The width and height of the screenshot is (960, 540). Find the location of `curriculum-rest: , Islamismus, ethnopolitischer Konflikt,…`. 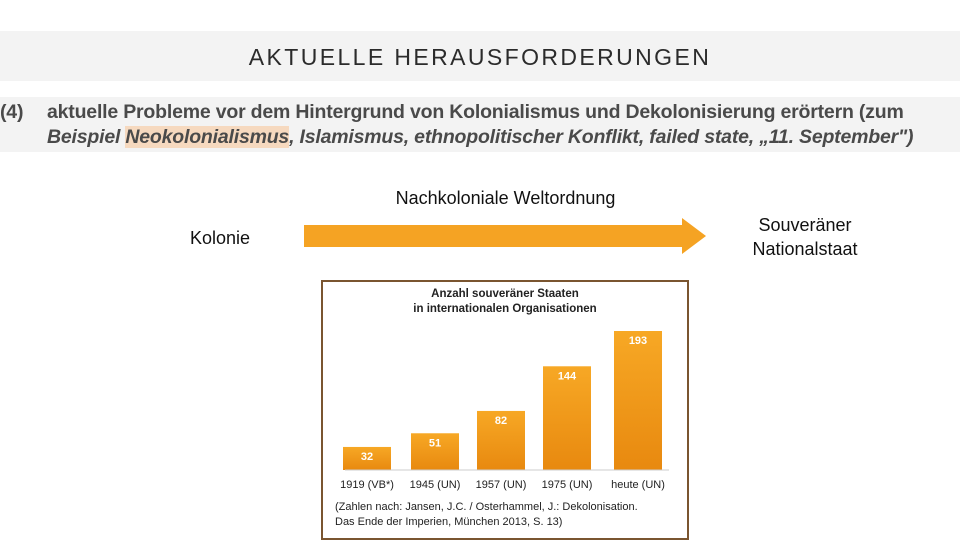

curriculum-rest: , Islamismus, ethnopolitischer Konflikt,… is located at coordinates (601, 137).